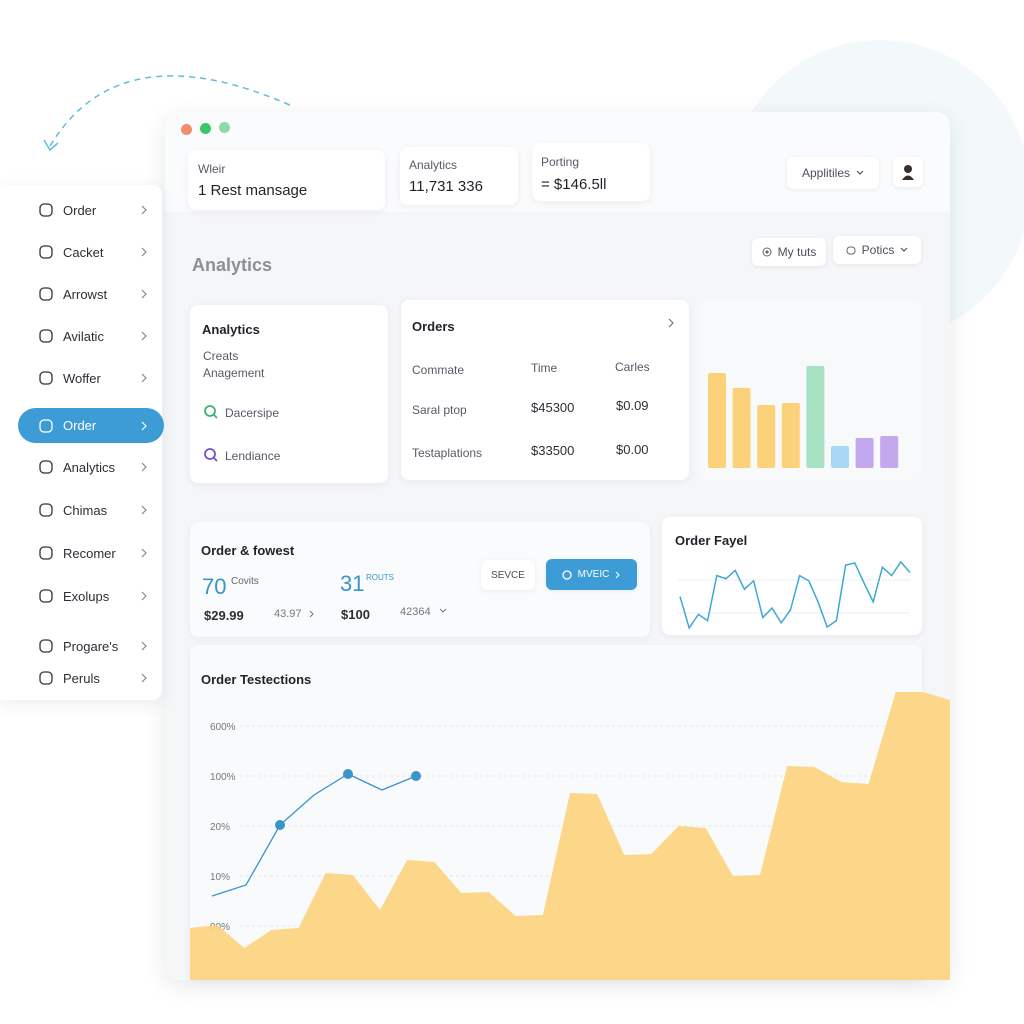  What do you see at coordinates (459, 176) in the screenshot?
I see `header-card: Analytics 11,731 336` at bounding box center [459, 176].